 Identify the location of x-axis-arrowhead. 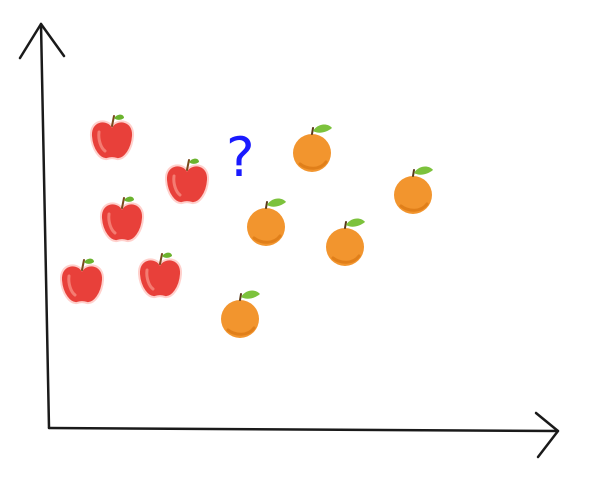
(547, 435).